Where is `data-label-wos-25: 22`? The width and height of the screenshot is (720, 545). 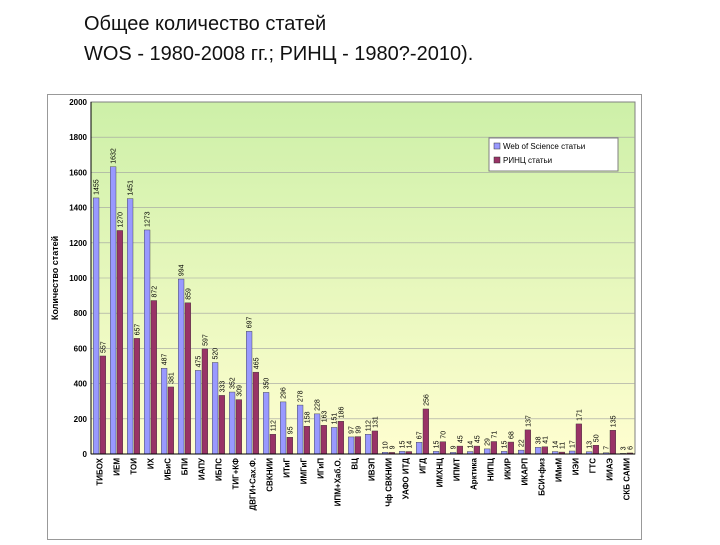 data-label-wos-25: 22 is located at coordinates (522, 443).